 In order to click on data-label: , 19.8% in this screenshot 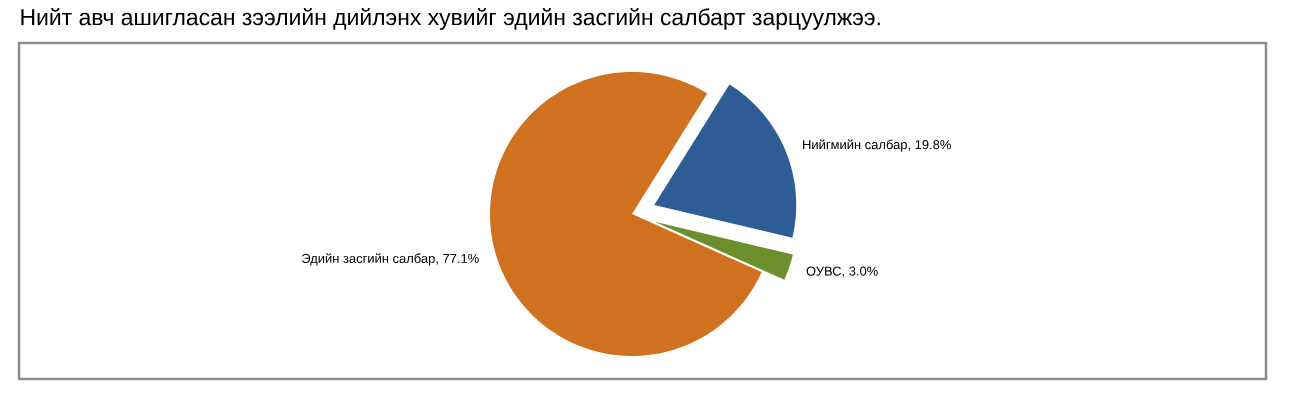, I will do `click(929, 145)`.